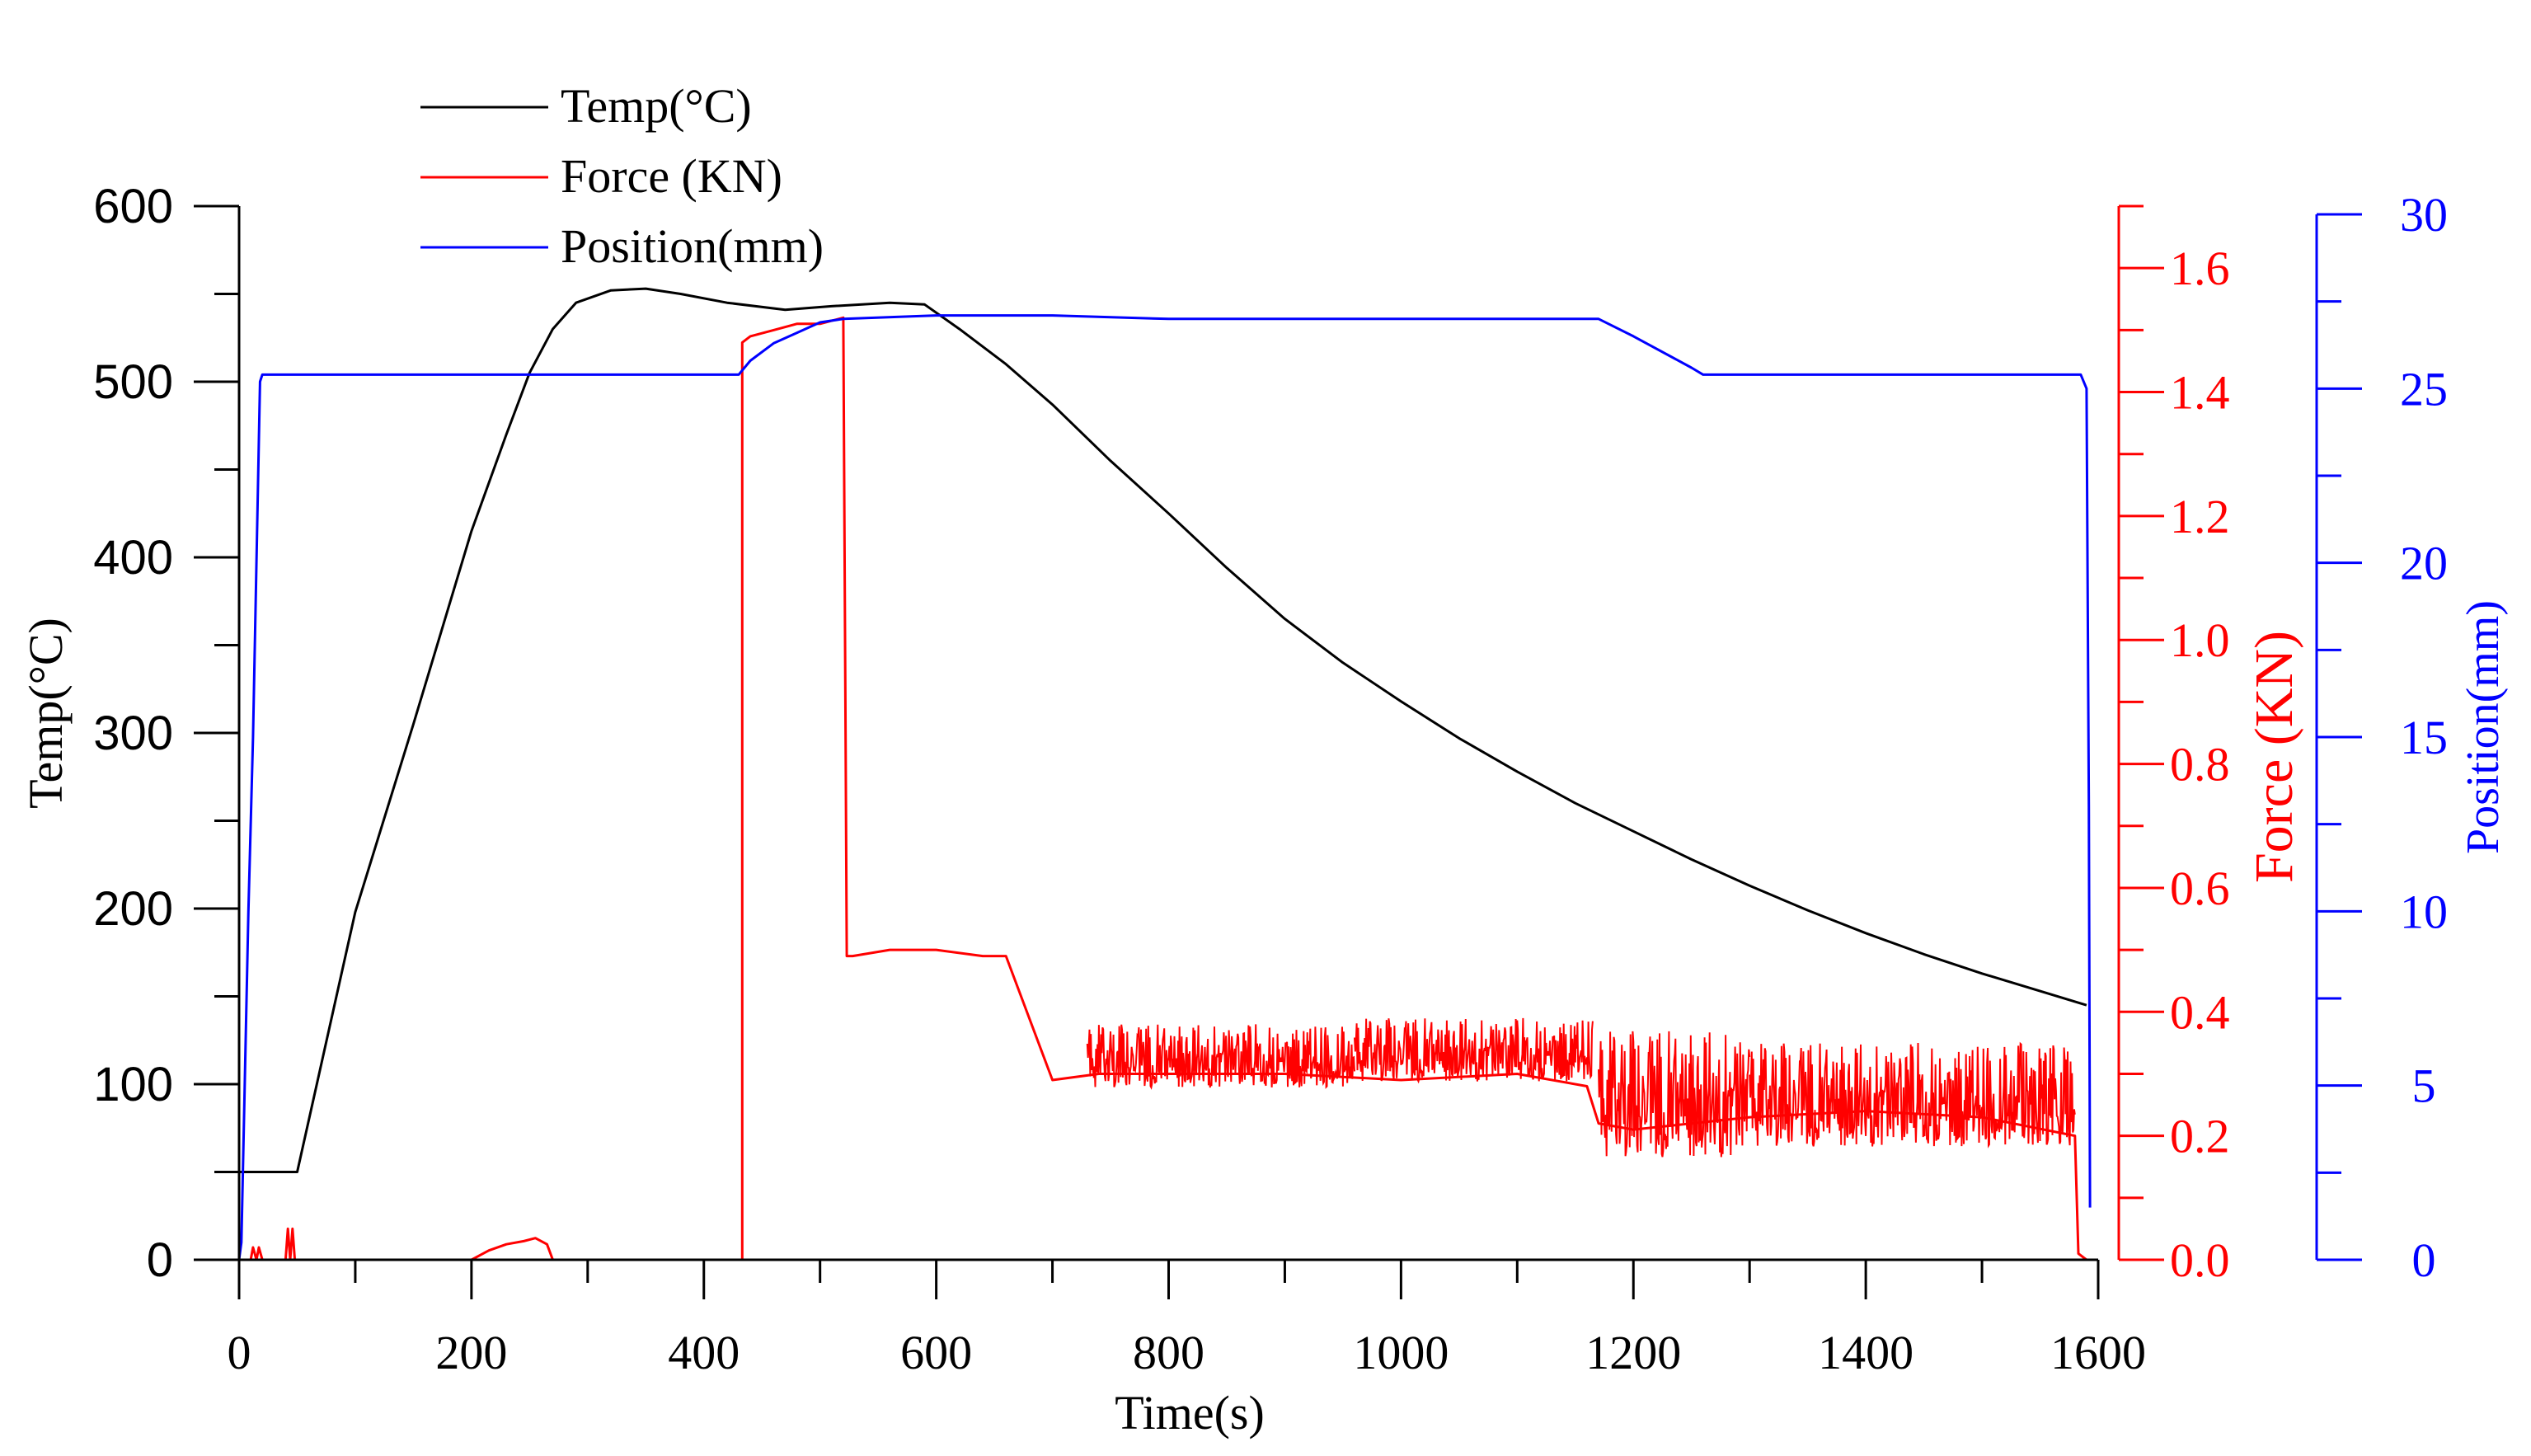  I want to click on temp-tick-label: 200, so click(133, 909).